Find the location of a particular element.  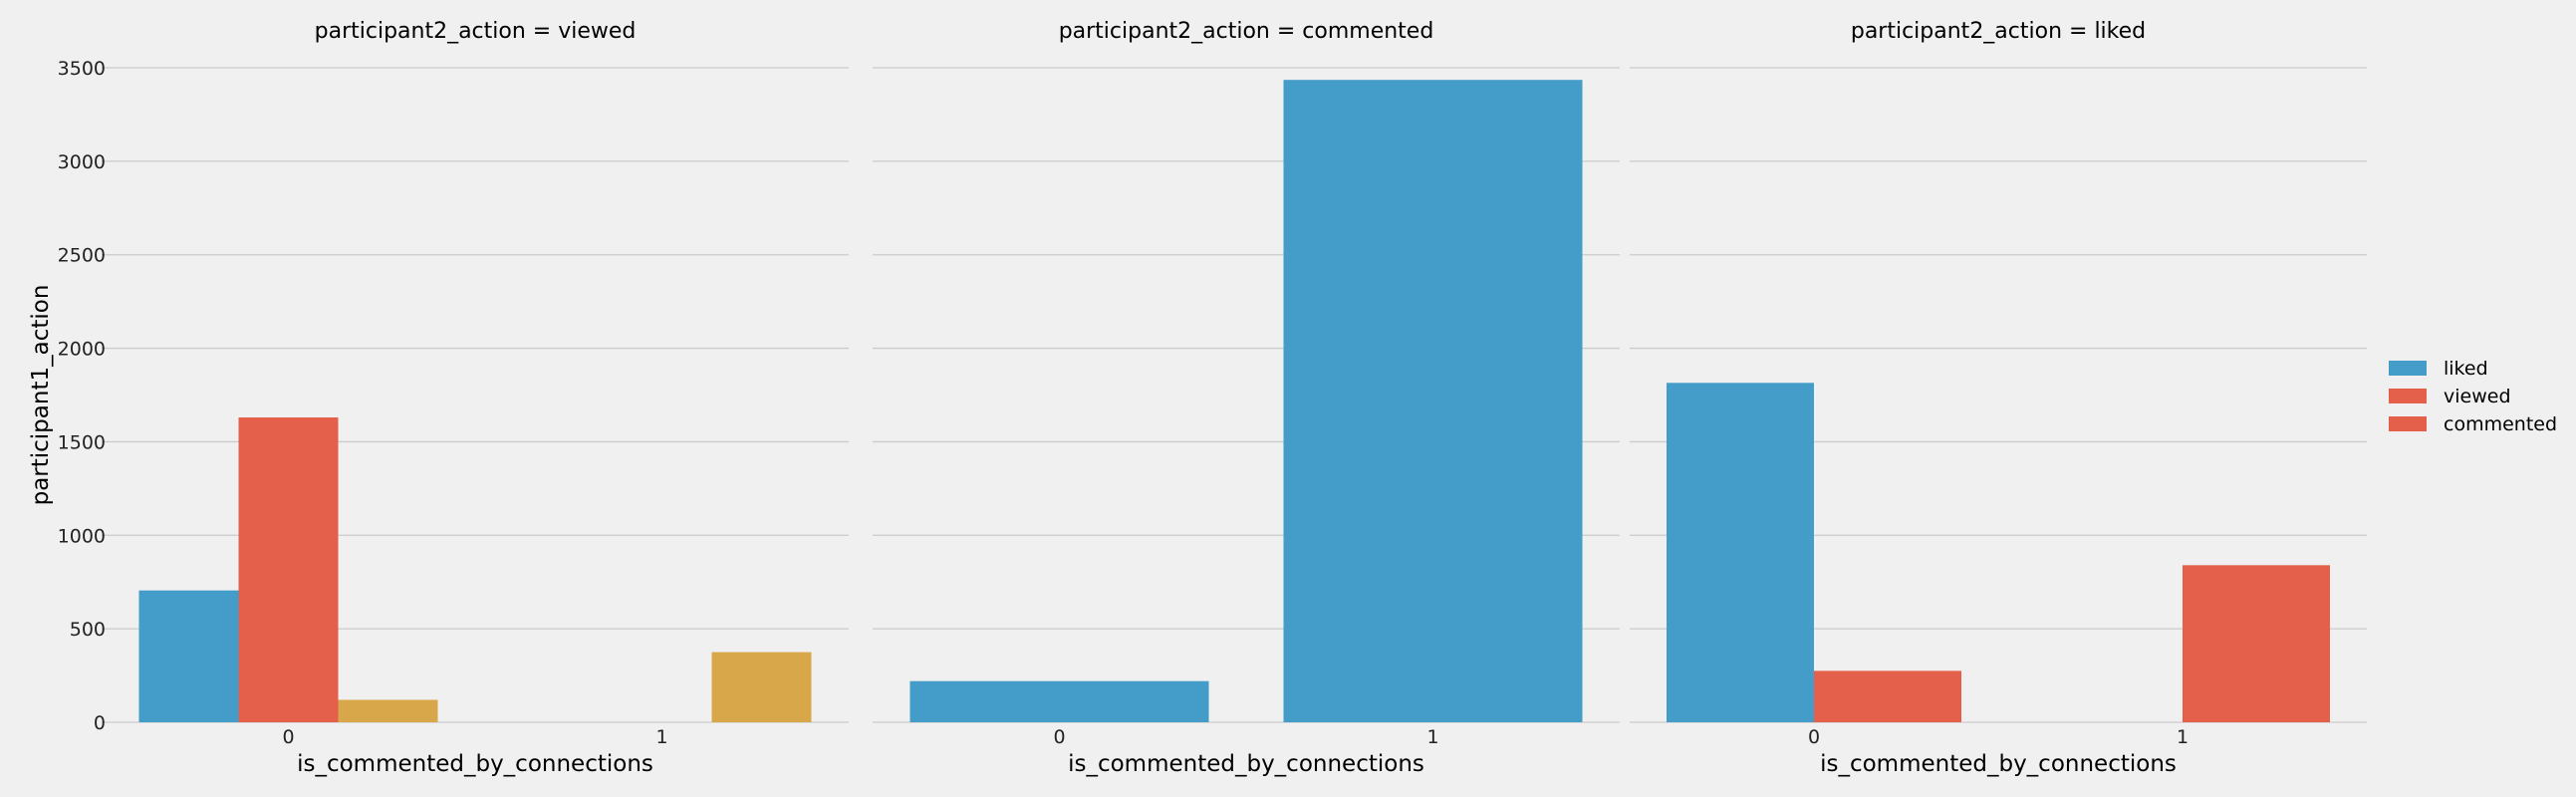

x-tick-label-panel1-0: 0 is located at coordinates (288, 737).